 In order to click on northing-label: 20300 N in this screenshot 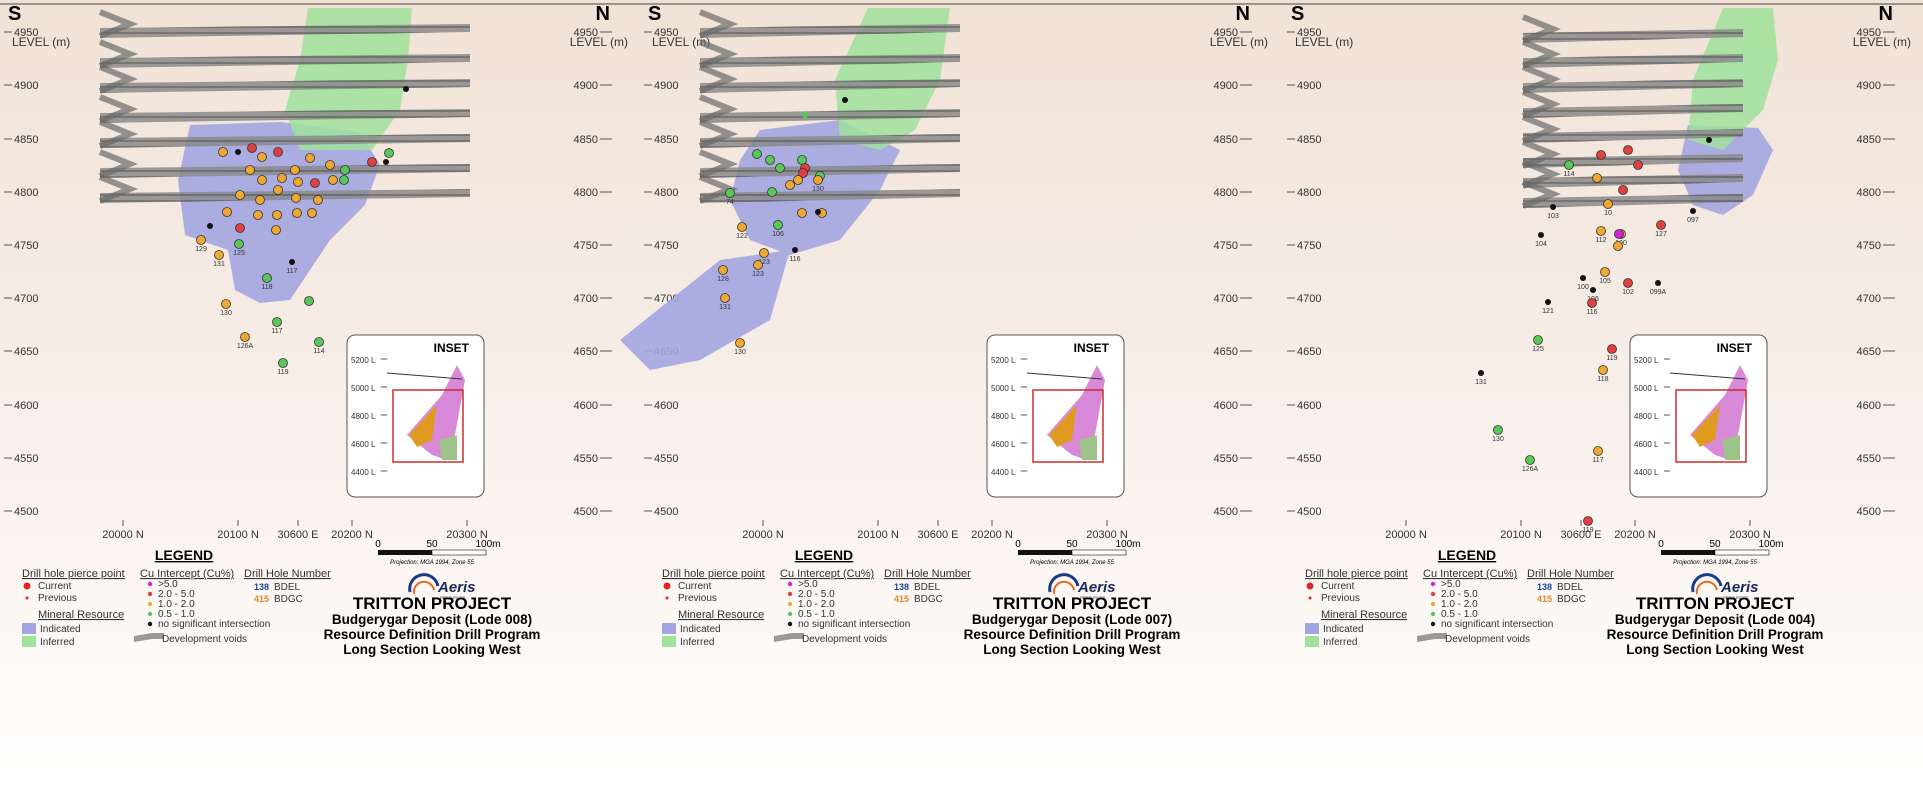, I will do `click(467, 535)`.